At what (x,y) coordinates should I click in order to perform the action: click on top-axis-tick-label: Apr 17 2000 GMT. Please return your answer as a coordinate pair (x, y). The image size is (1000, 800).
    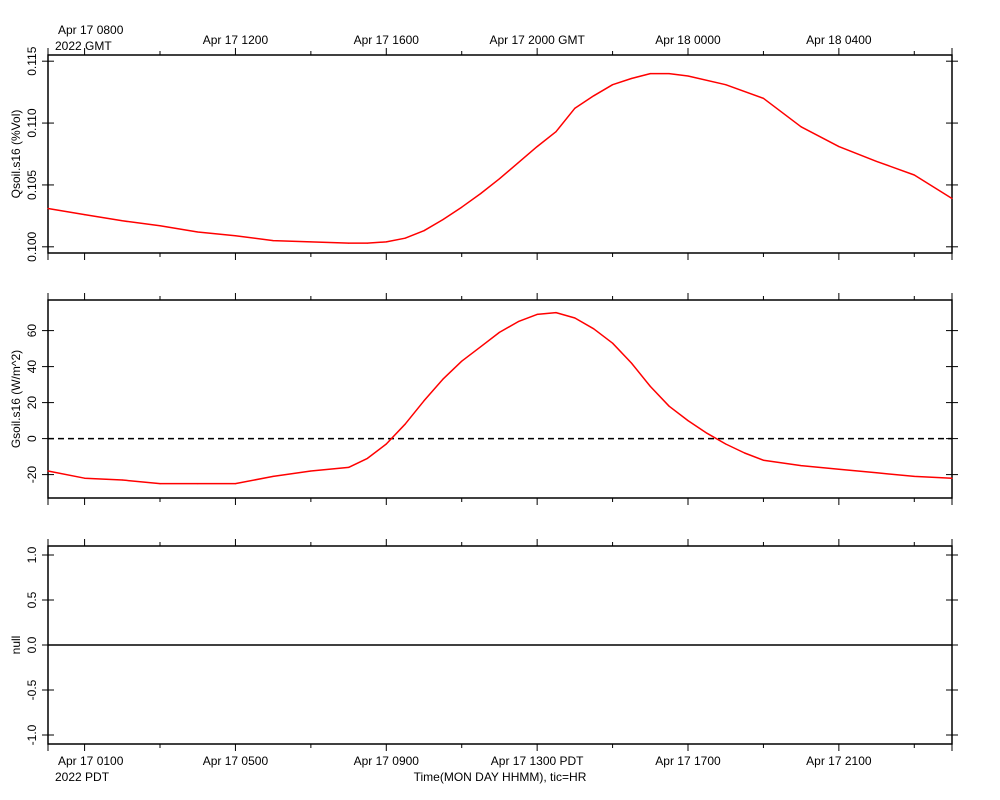
    Looking at the image, I should click on (537, 40).